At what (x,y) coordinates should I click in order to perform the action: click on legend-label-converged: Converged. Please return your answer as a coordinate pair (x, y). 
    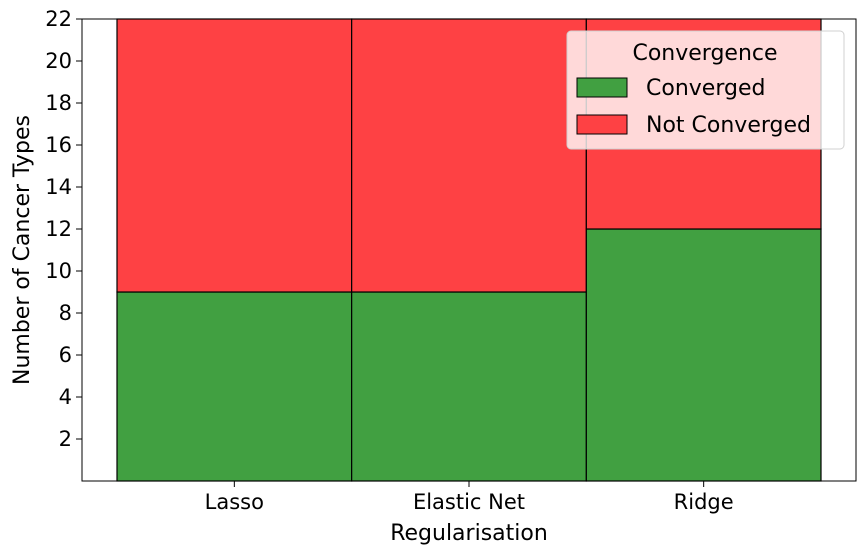
    Looking at the image, I should click on (705, 88).